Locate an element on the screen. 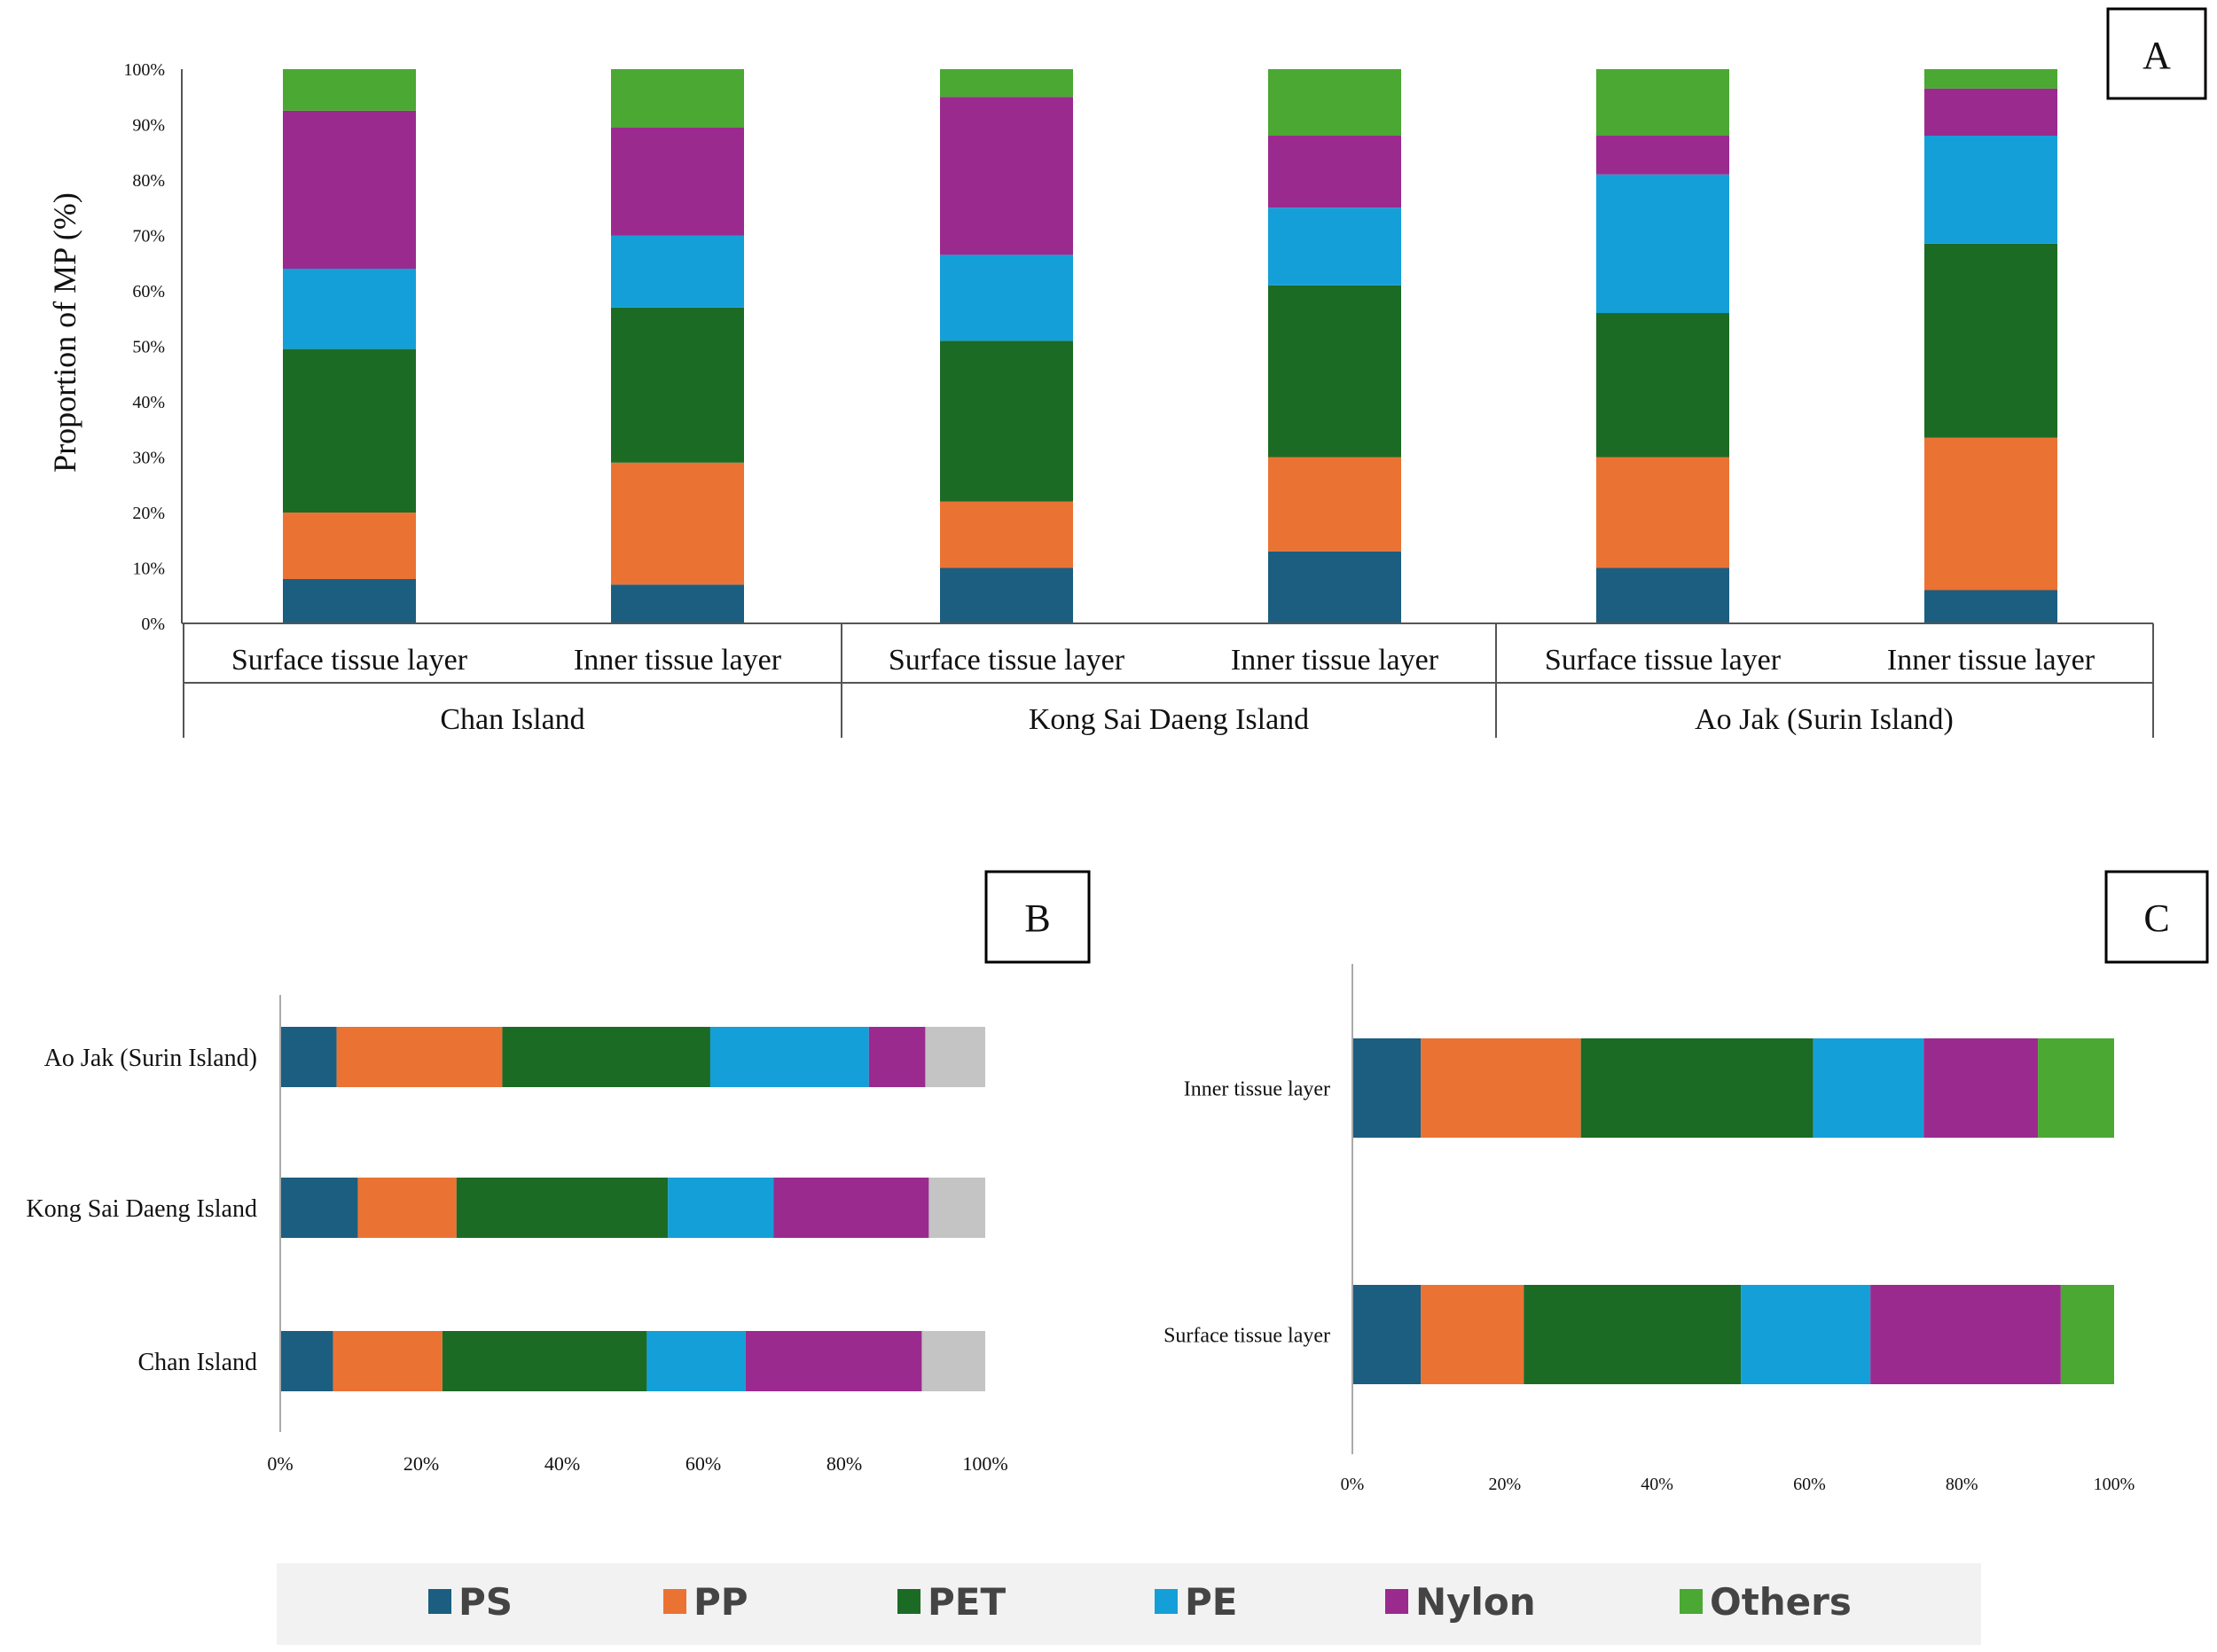 The image size is (2217, 1652). panel-b-bar-ao-jak-surin-island-pe is located at coordinates (789, 1057).